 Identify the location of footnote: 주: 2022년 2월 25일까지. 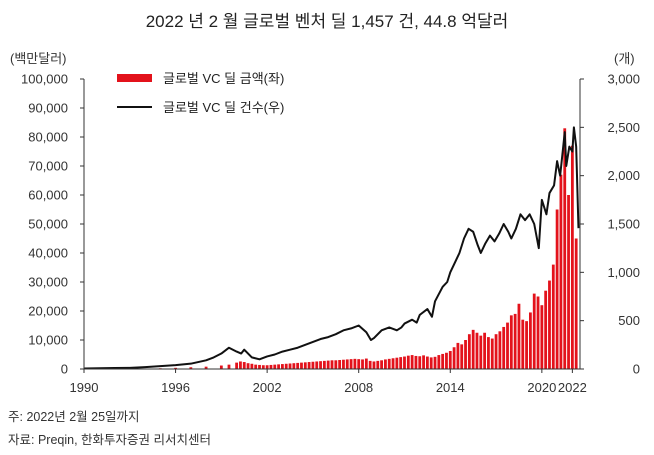
(74, 417).